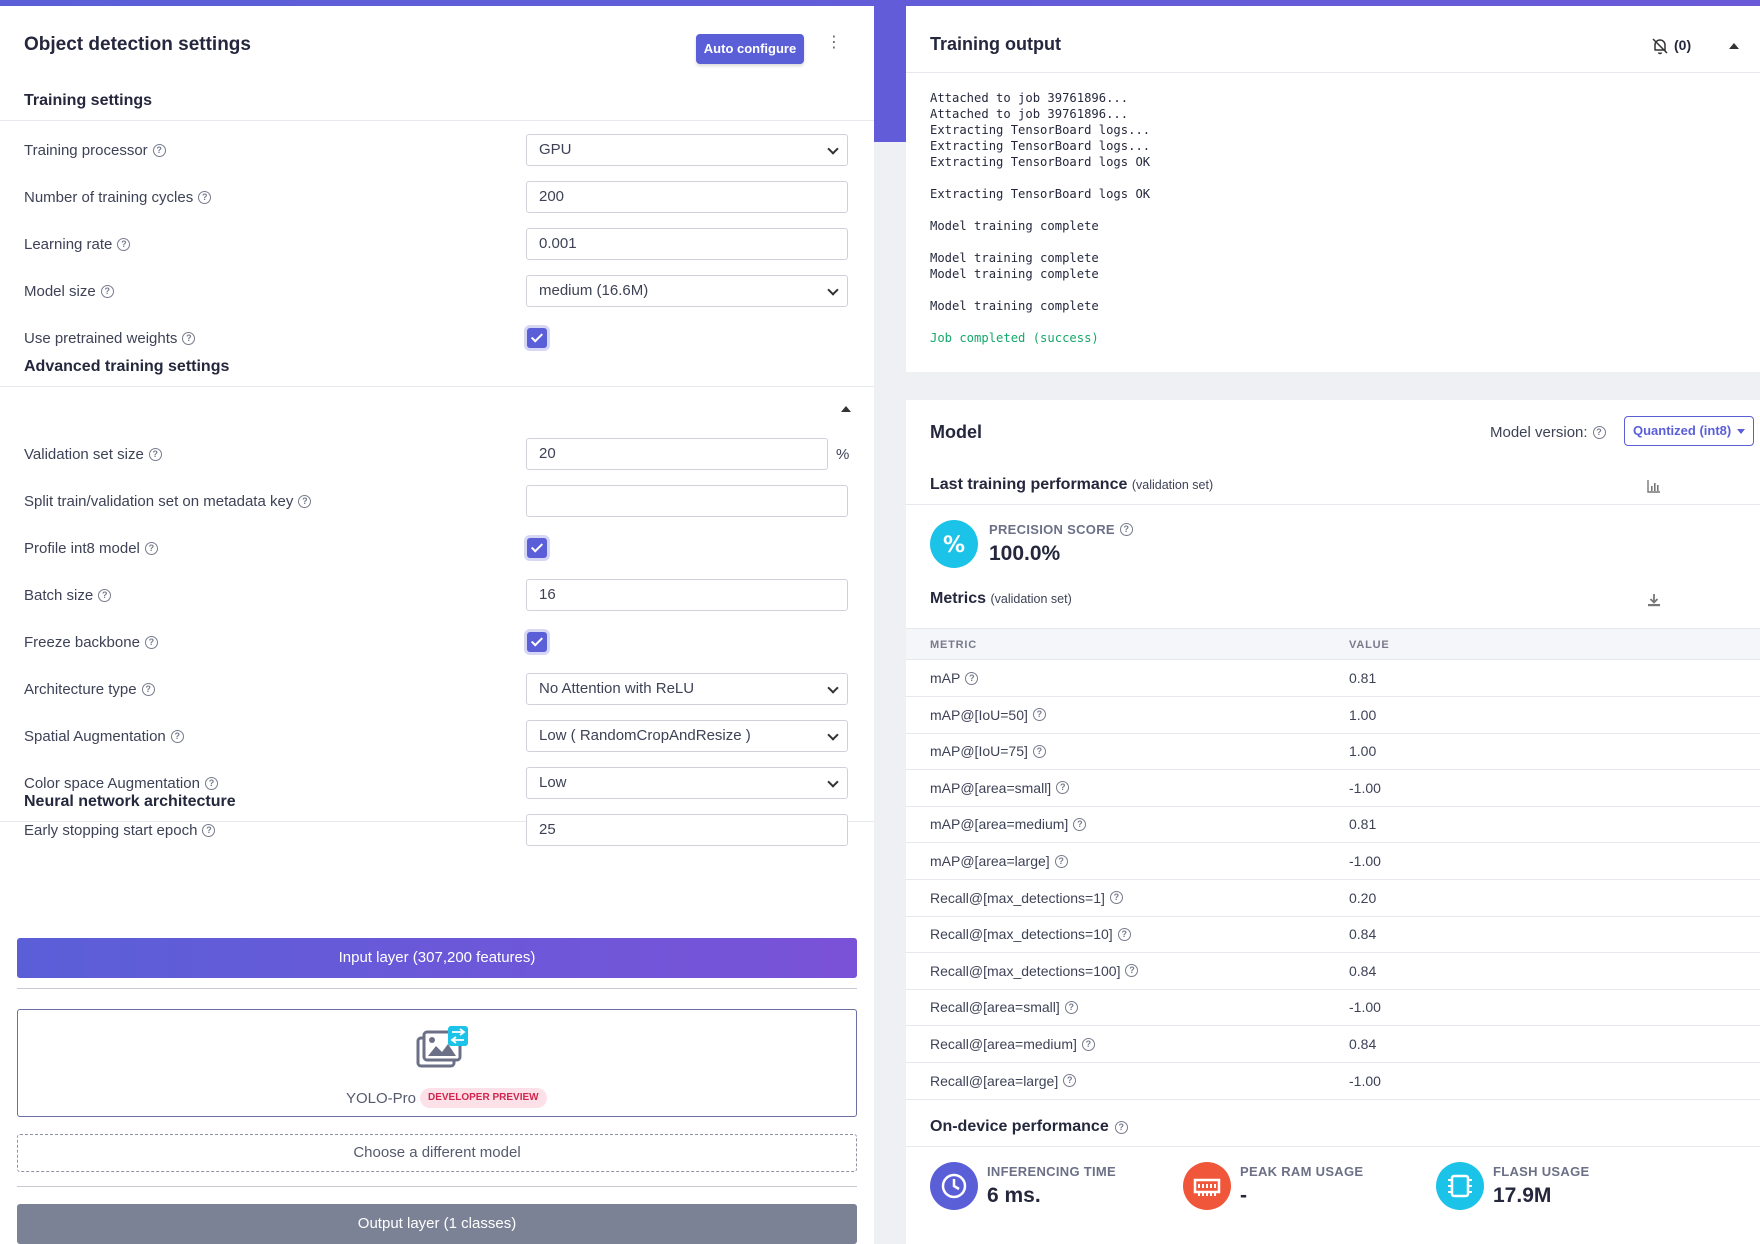  I want to click on label-text: Validation set size, so click(84, 454).